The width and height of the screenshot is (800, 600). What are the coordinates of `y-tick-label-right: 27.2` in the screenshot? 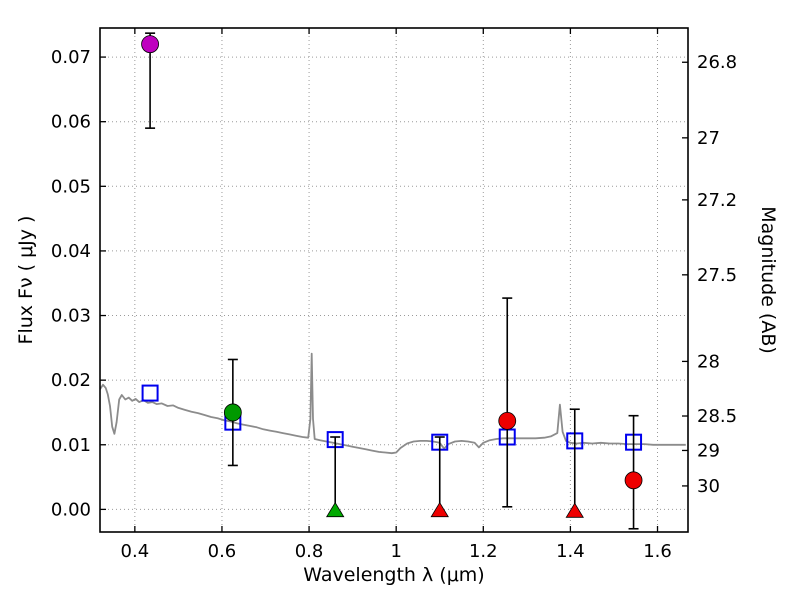 It's located at (717, 200).